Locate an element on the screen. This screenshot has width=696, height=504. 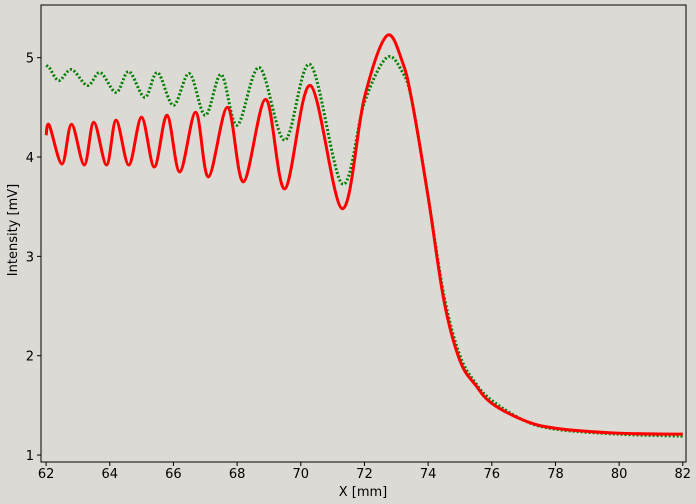
y-tick-label: 4 is located at coordinates (30, 158).